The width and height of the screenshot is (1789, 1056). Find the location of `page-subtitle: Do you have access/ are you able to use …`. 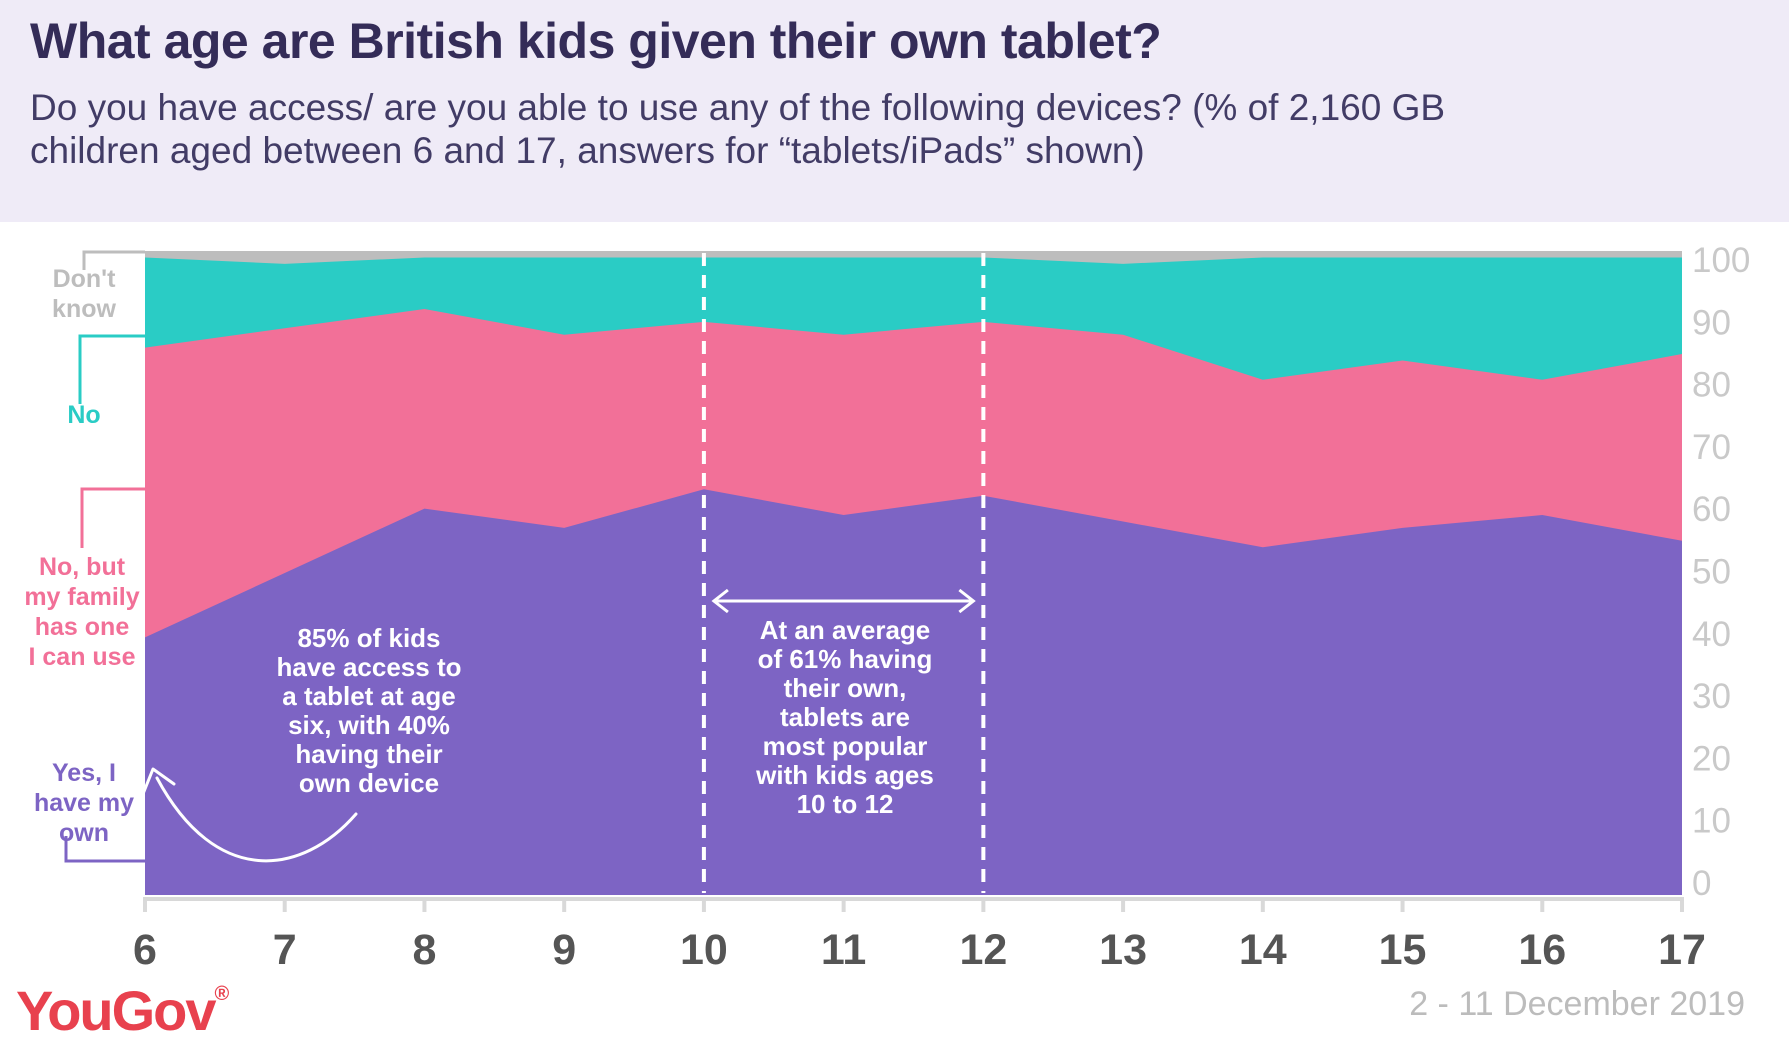

page-subtitle: Do you have access/ are you able to use … is located at coordinates (738, 129).